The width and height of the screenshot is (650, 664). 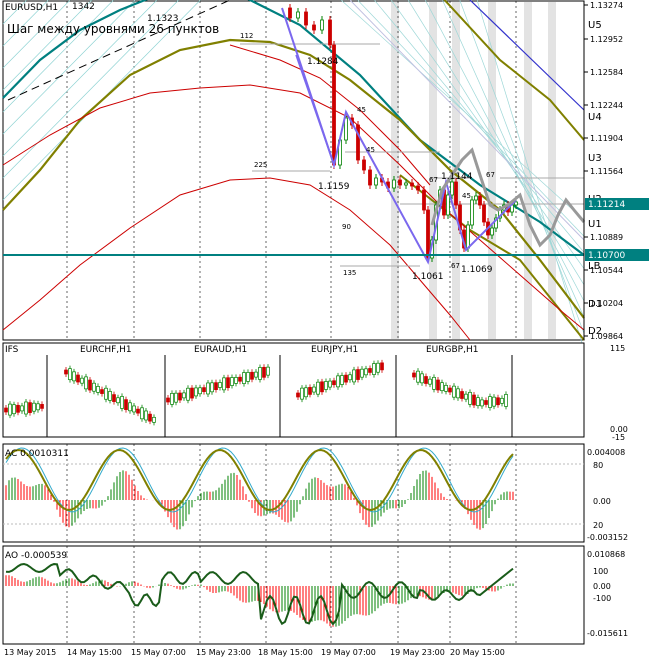 What do you see at coordinates (246, 36) in the screenshot?
I see `annotation-112: 112` at bounding box center [246, 36].